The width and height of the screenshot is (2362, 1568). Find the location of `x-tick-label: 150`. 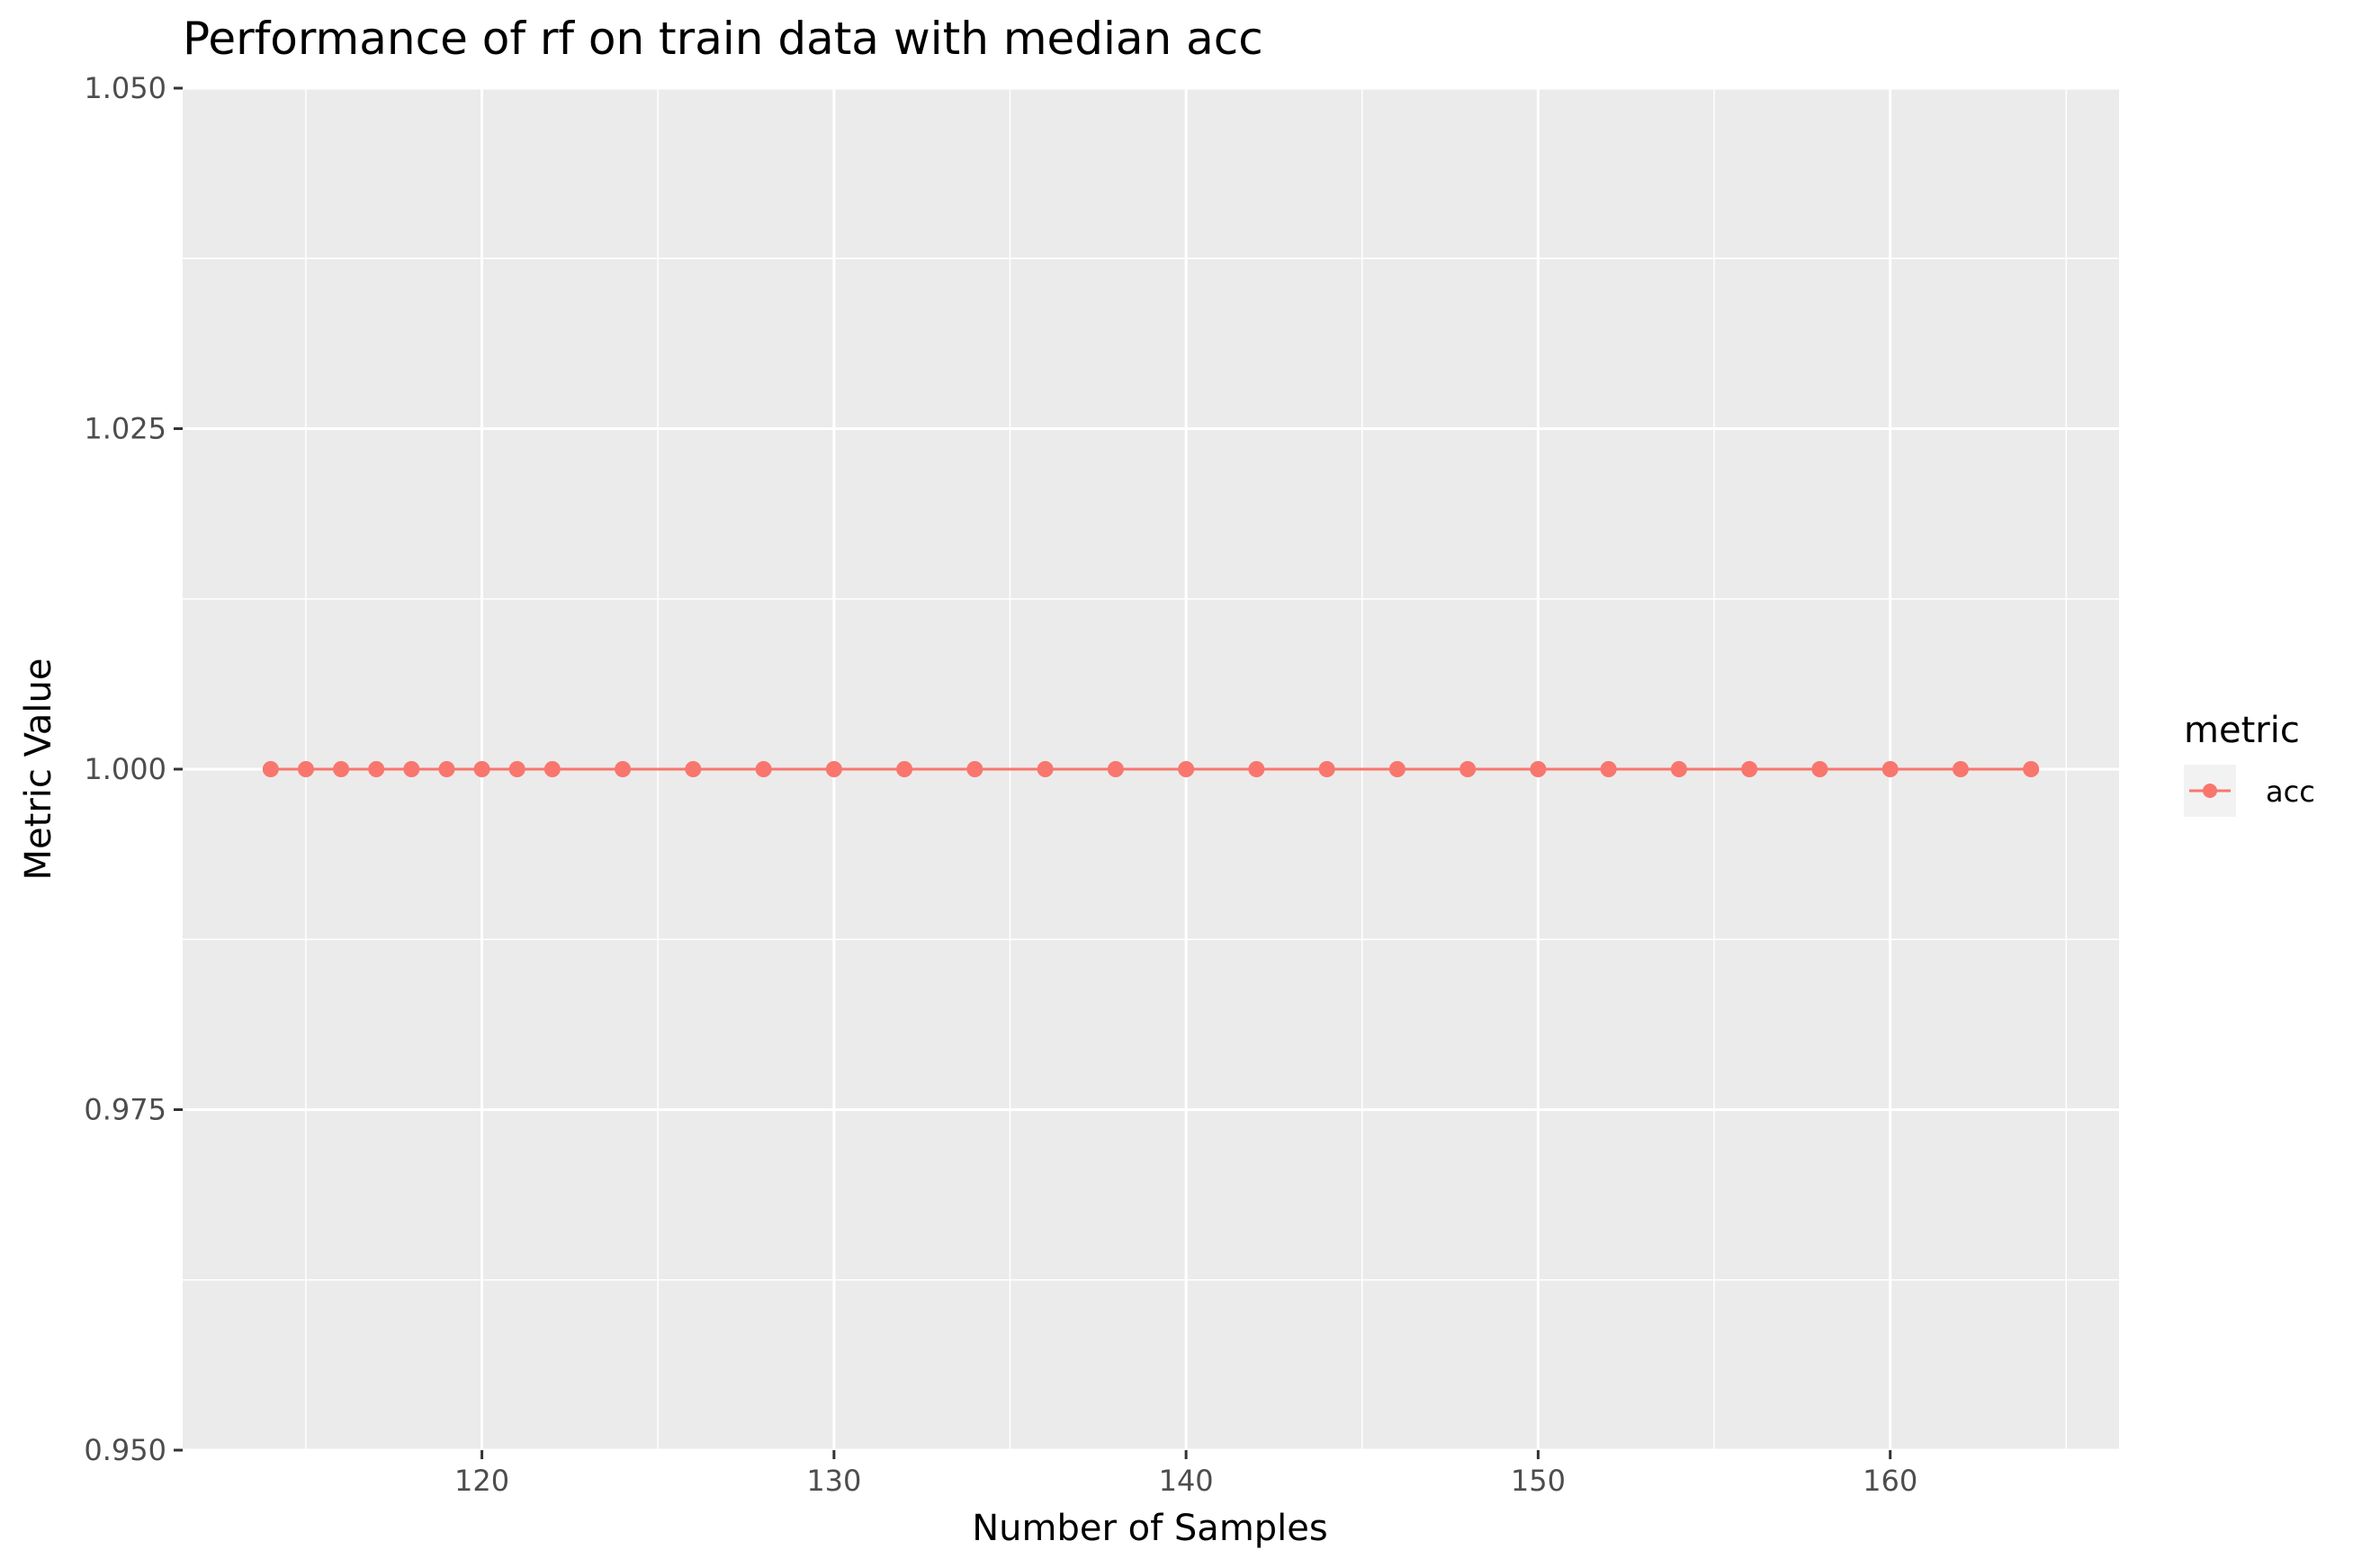

x-tick-label: 150 is located at coordinates (1538, 1481).